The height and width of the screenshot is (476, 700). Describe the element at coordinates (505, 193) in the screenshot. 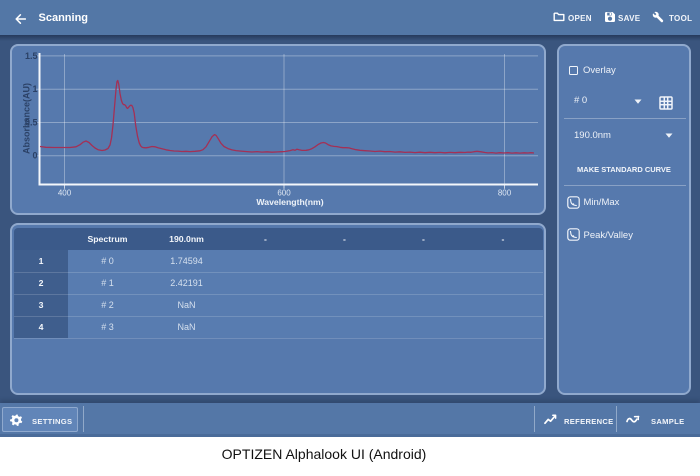

I see `svg-text: 800` at that location.